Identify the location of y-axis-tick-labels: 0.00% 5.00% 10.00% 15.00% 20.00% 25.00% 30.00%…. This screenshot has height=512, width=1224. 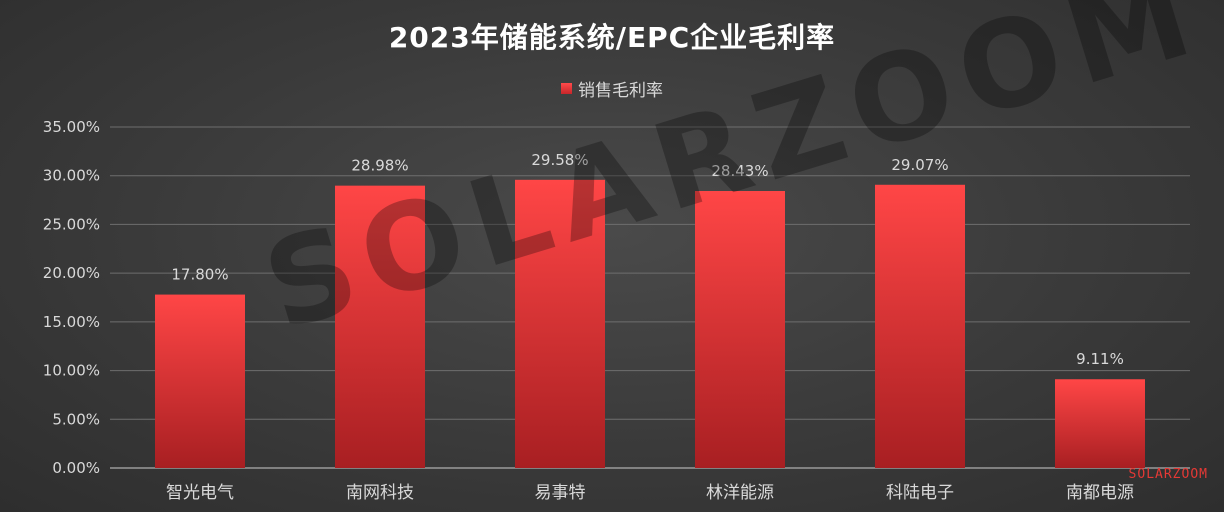
(71, 297).